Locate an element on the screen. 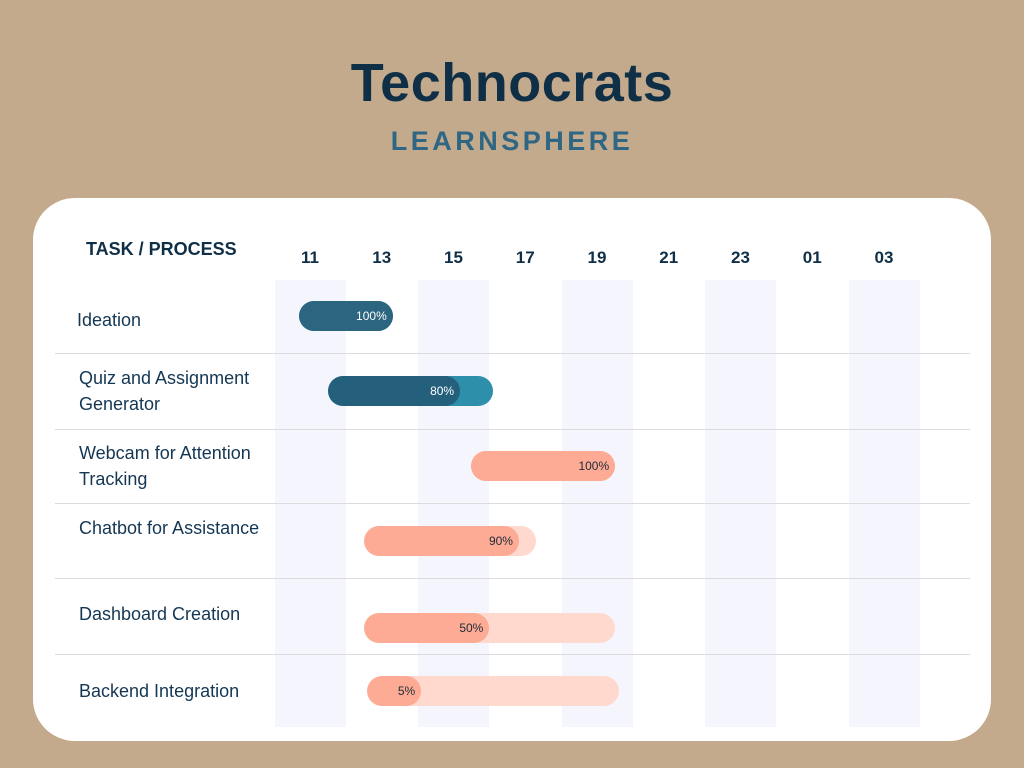 The image size is (1024, 768). chart-subtitle: LEARNSPHERE is located at coordinates (512, 141).